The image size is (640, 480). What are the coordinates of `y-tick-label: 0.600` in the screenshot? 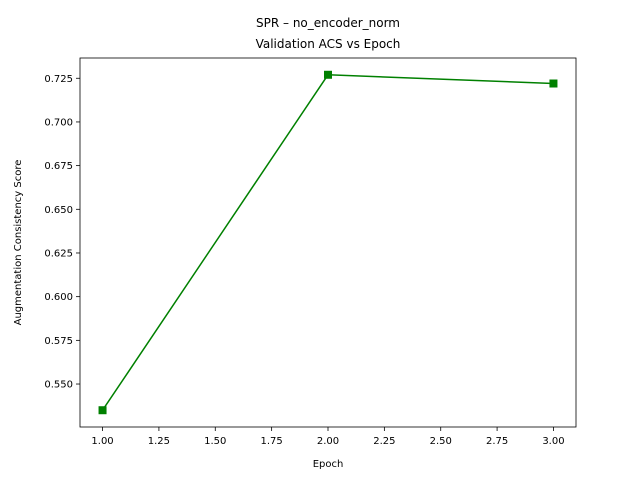 It's located at (58, 297).